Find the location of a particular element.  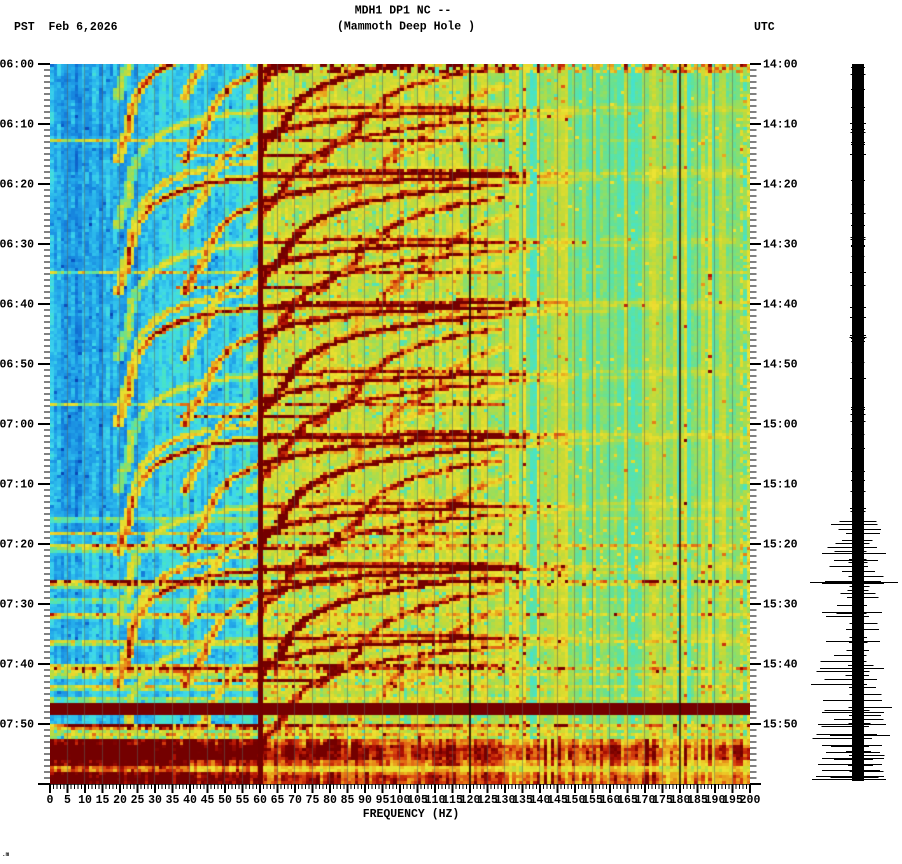

svg-text: 135 is located at coordinates (522, 800).